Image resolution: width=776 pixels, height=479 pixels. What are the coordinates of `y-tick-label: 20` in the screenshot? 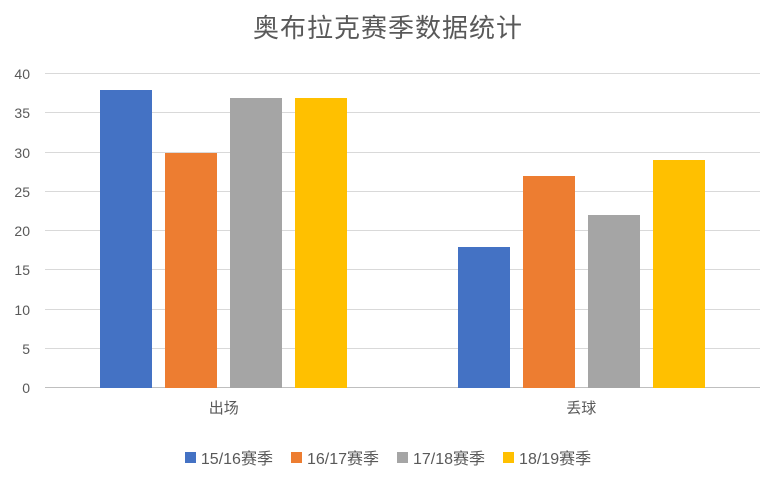 It's located at (22, 231).